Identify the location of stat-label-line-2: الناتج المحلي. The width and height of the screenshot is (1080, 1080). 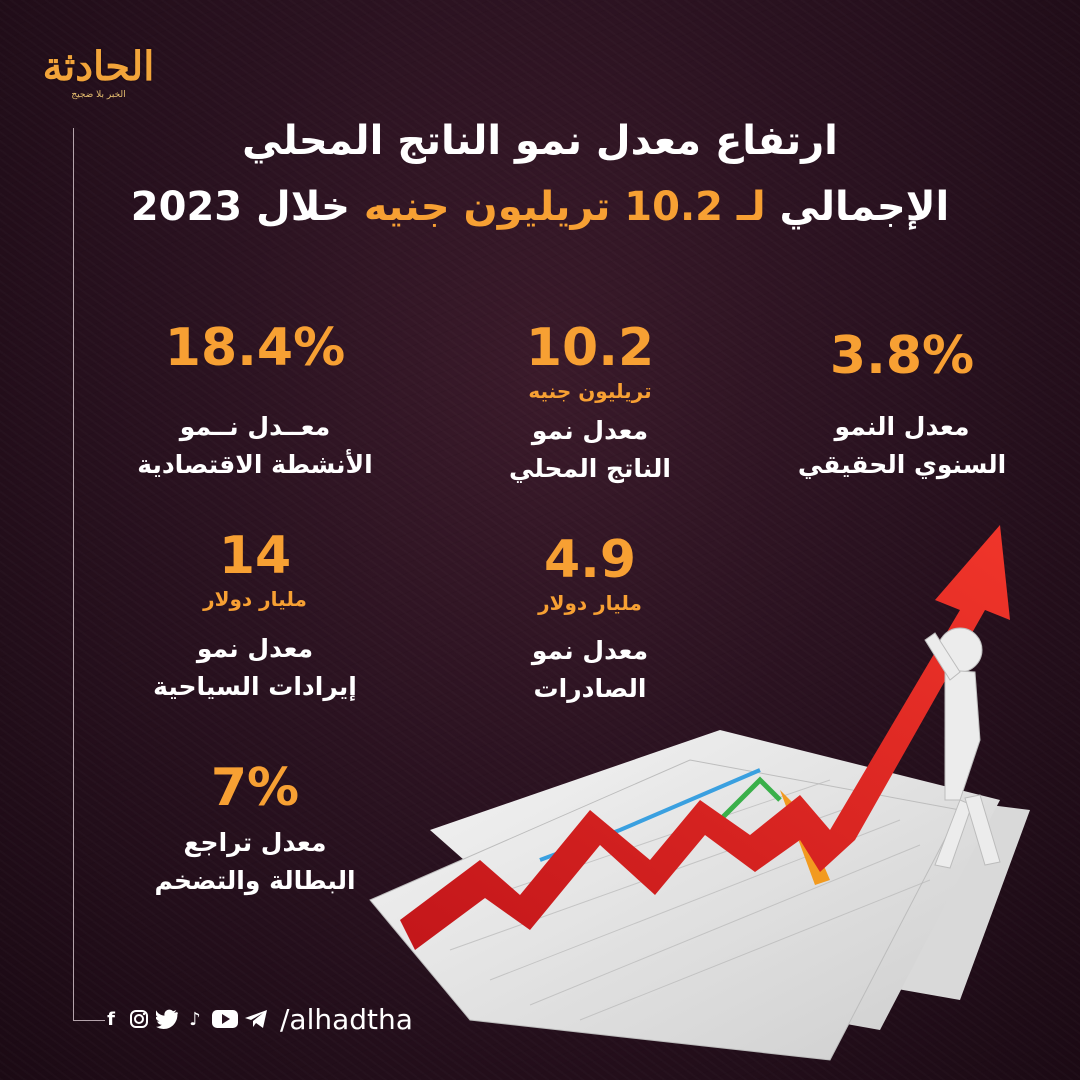
(590, 468).